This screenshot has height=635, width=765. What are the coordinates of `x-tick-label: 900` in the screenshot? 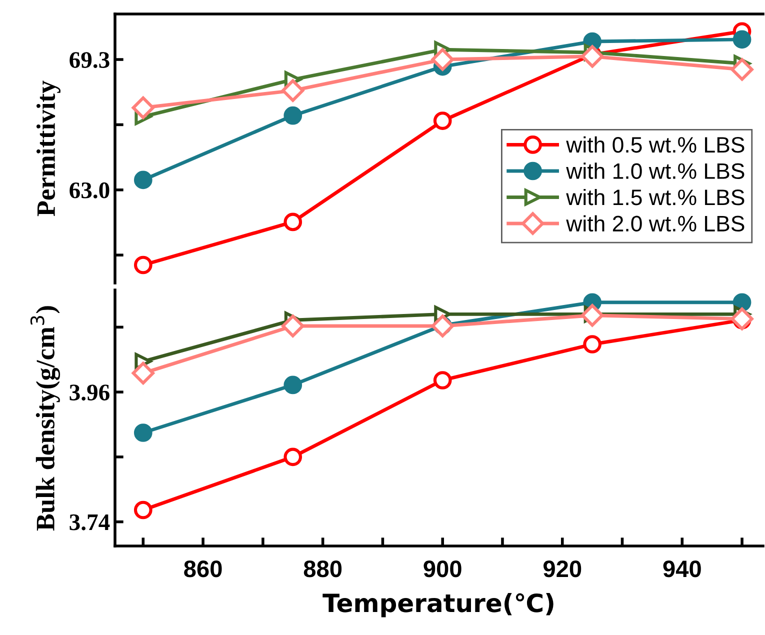 It's located at (443, 569).